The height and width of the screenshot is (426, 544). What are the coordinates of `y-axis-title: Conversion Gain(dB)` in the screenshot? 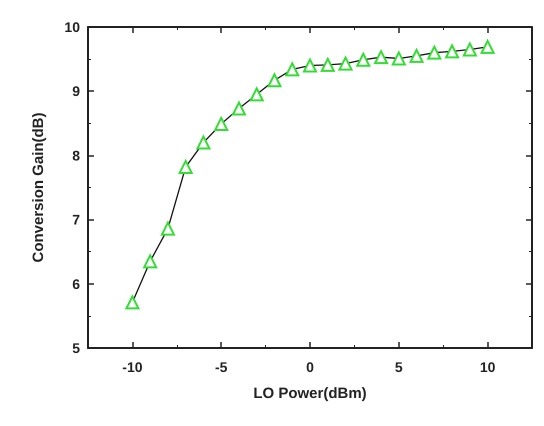 It's located at (38, 187).